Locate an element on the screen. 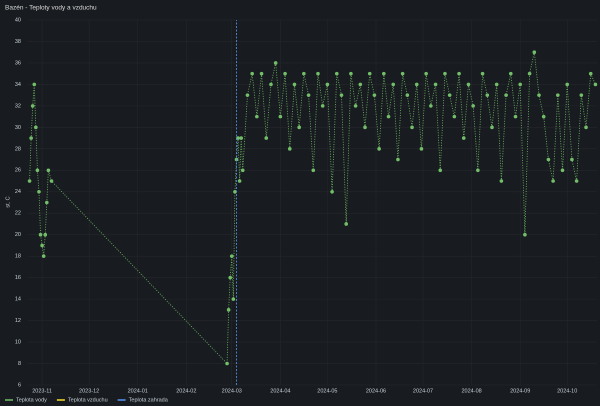 The image size is (600, 406). y-tick-label: 14 is located at coordinates (18, 300).